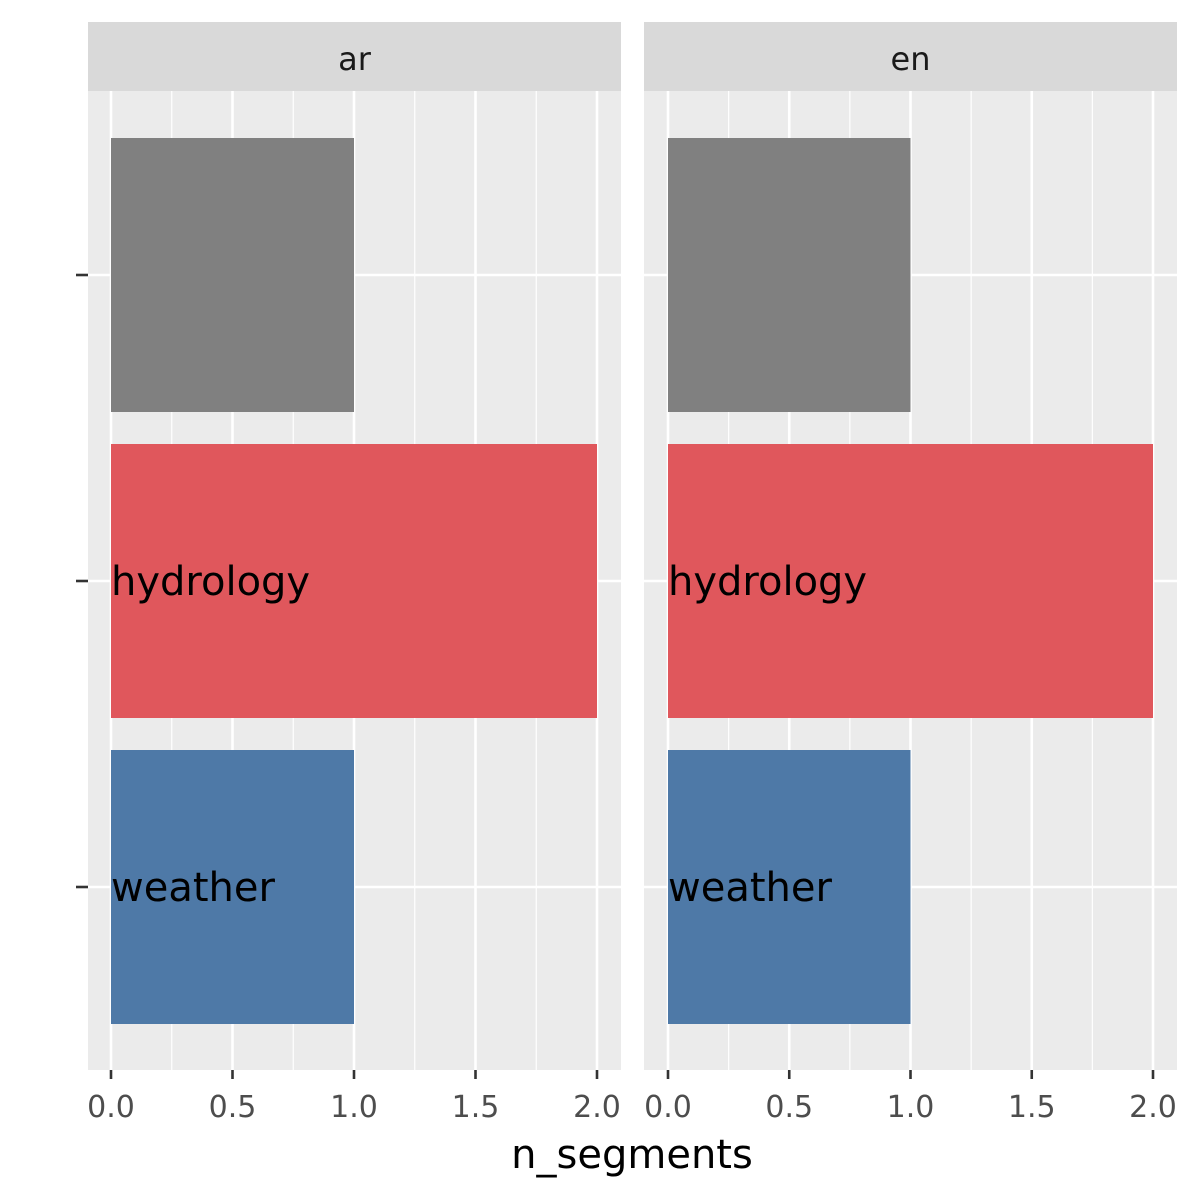 Image resolution: width=1200 pixels, height=1200 pixels. What do you see at coordinates (632, 1155) in the screenshot?
I see `x-axis-title: n_segments` at bounding box center [632, 1155].